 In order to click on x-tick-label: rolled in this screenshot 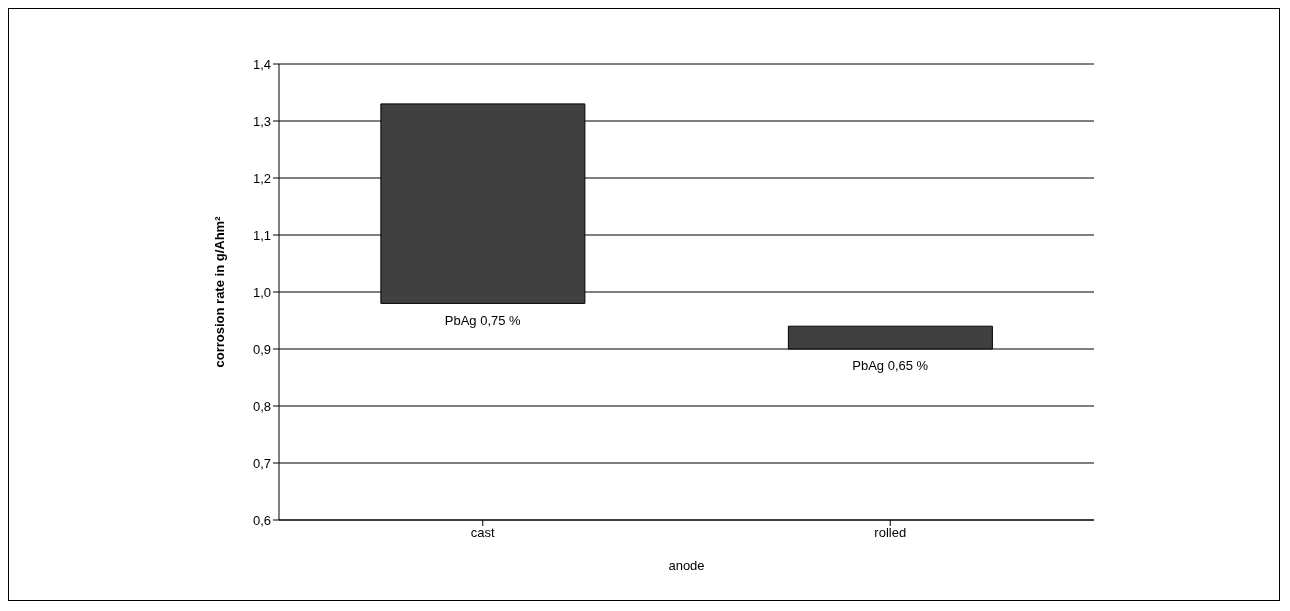, I will do `click(890, 533)`.